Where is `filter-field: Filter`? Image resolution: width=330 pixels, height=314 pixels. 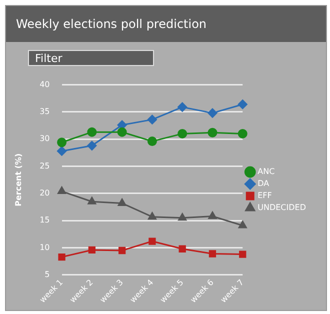 filter-field: Filter is located at coordinates (91, 58).